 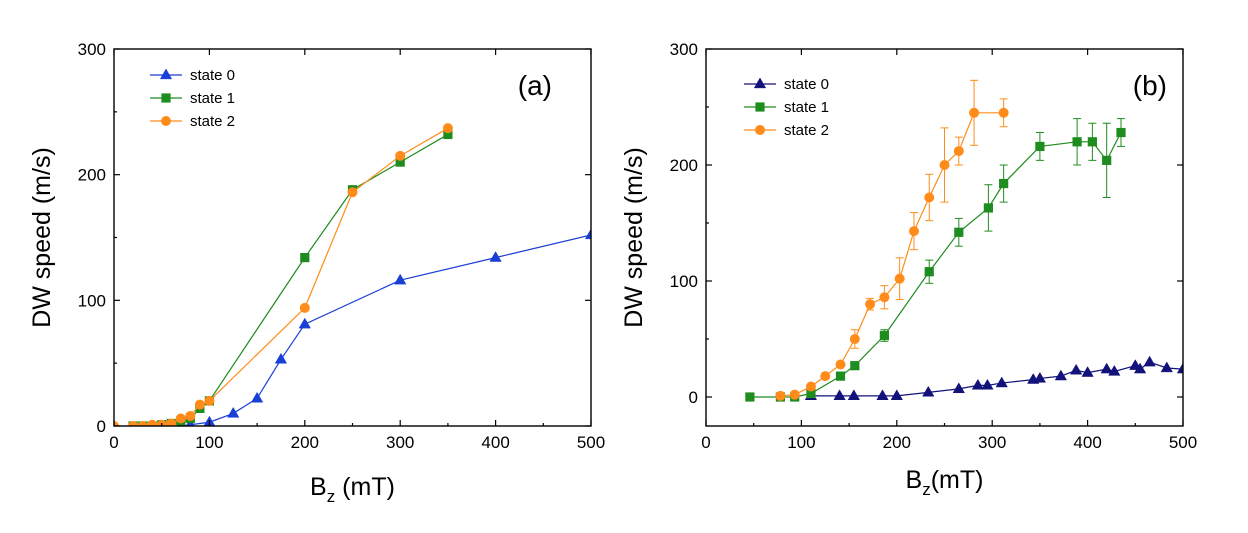 I want to click on panel-b-y-tick-label: 200, so click(x=684, y=165).